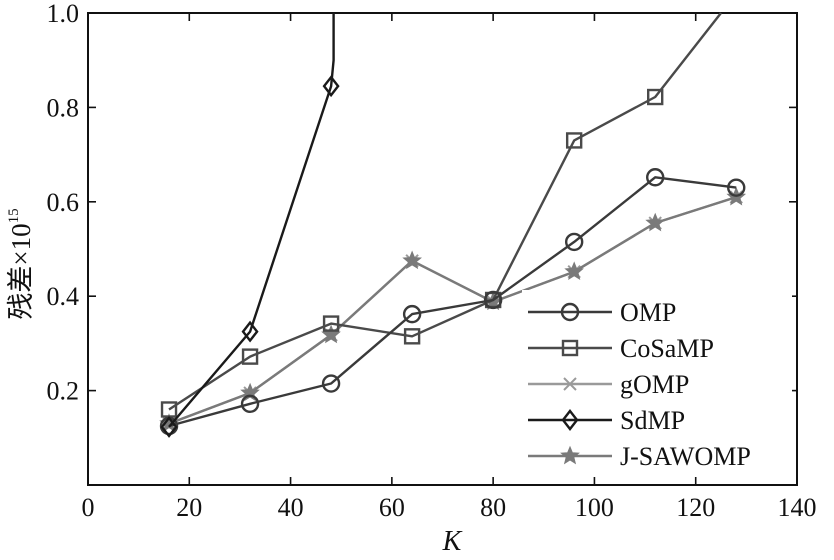 This screenshot has height=560, width=834. I want to click on legend-label: OMP, so click(648, 312).